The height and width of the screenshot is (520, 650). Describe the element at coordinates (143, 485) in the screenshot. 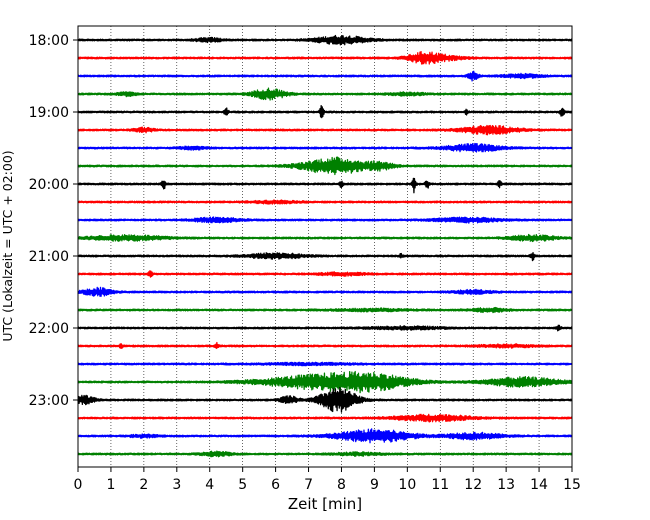

I see `x-tick-label: 2` at that location.